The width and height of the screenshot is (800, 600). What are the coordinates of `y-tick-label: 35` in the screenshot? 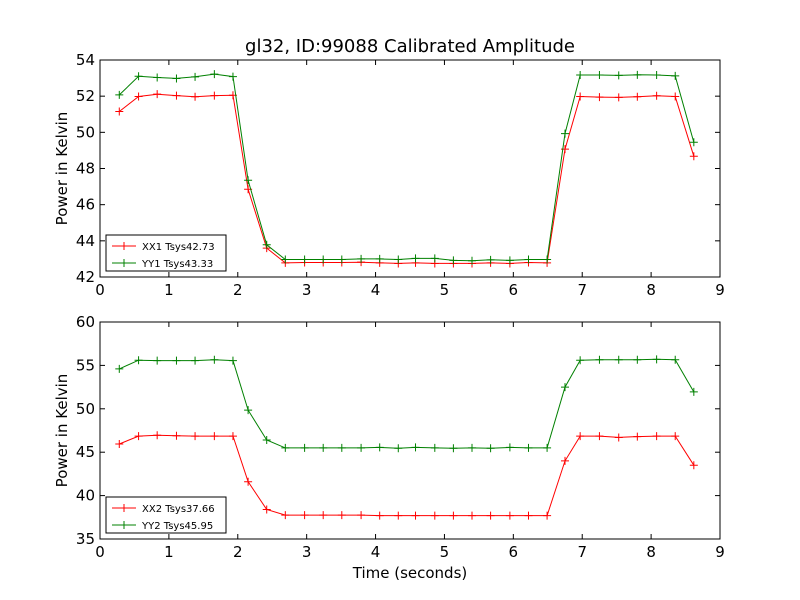 It's located at (85, 539).